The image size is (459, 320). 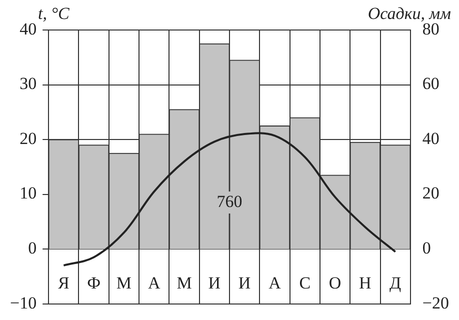 I want to click on x-tick-label: О, so click(x=335, y=282).